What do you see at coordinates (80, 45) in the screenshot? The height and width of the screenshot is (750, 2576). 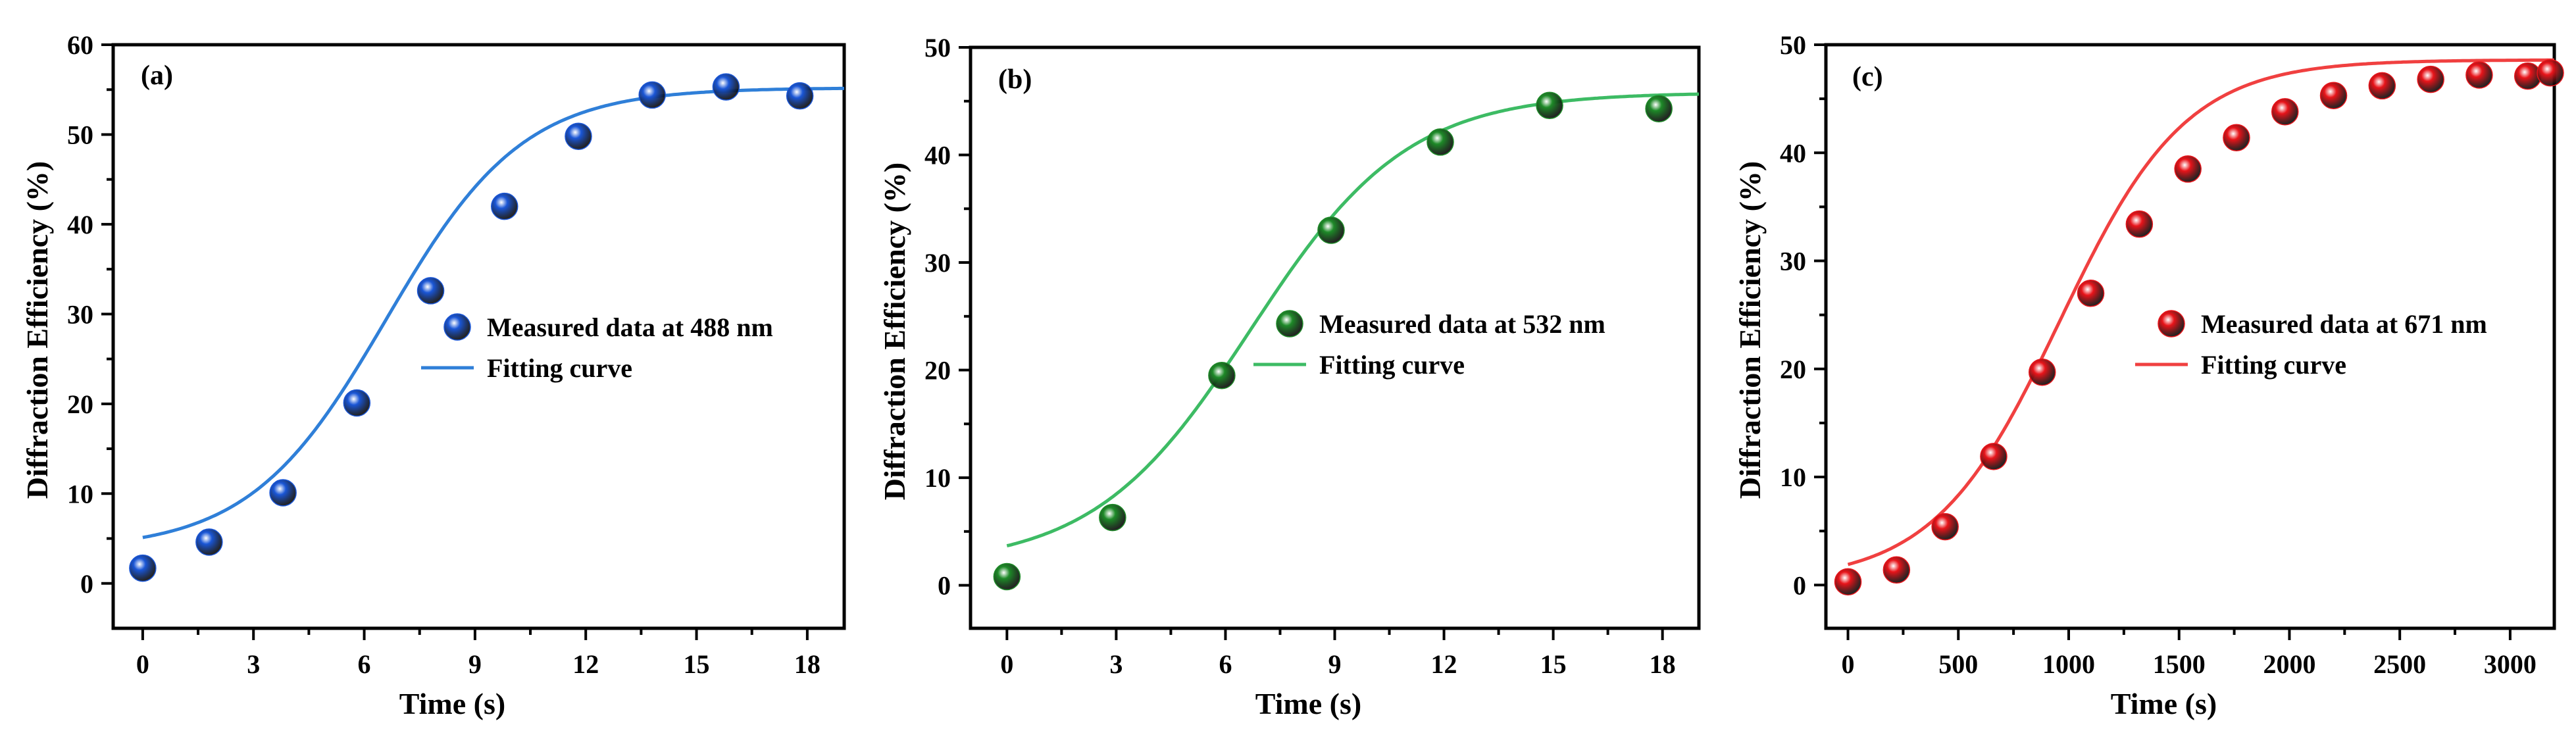 I see `y-tick-label: 60` at bounding box center [80, 45].